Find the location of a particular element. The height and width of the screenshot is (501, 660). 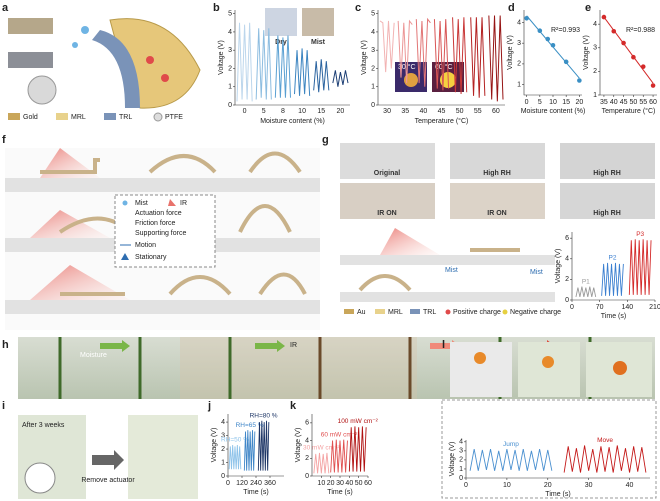

legend-label: Motion is located at coordinates (145, 245).